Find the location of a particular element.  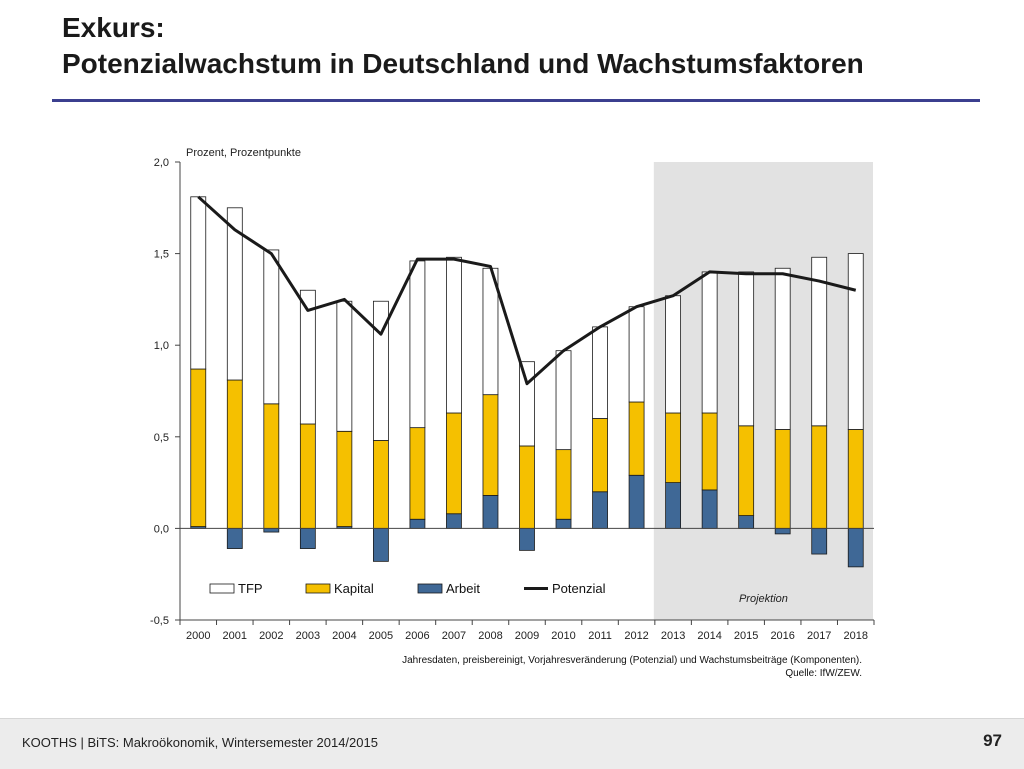

bar-kapital-2005 is located at coordinates (380, 484).